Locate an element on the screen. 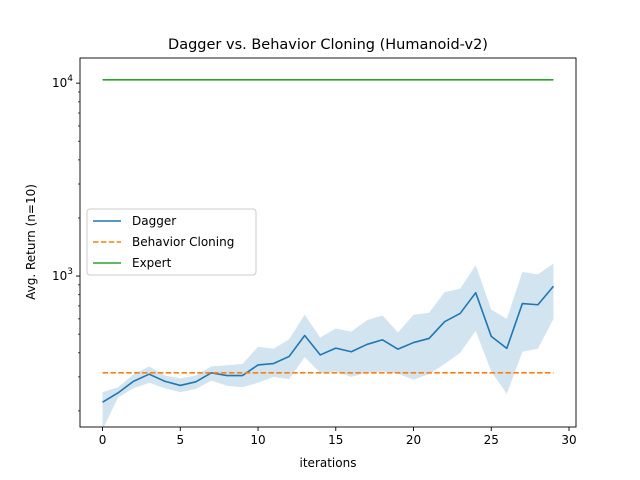 This screenshot has height=480, width=640. x-tick-label: 25 is located at coordinates (491, 440).